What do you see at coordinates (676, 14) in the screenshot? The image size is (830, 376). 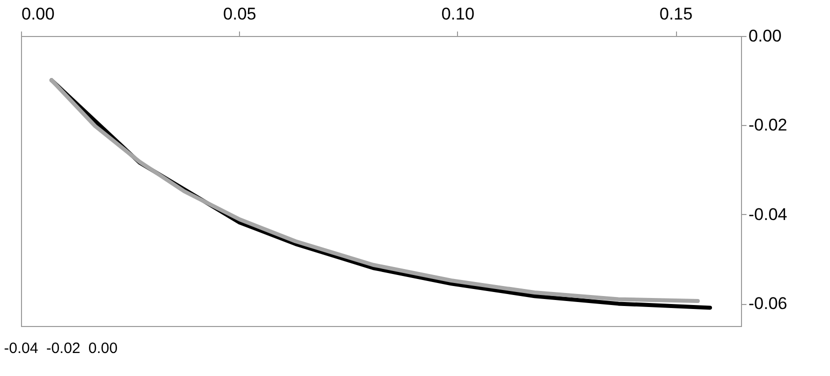 I see `x-tick-label: 0.15` at bounding box center [676, 14].